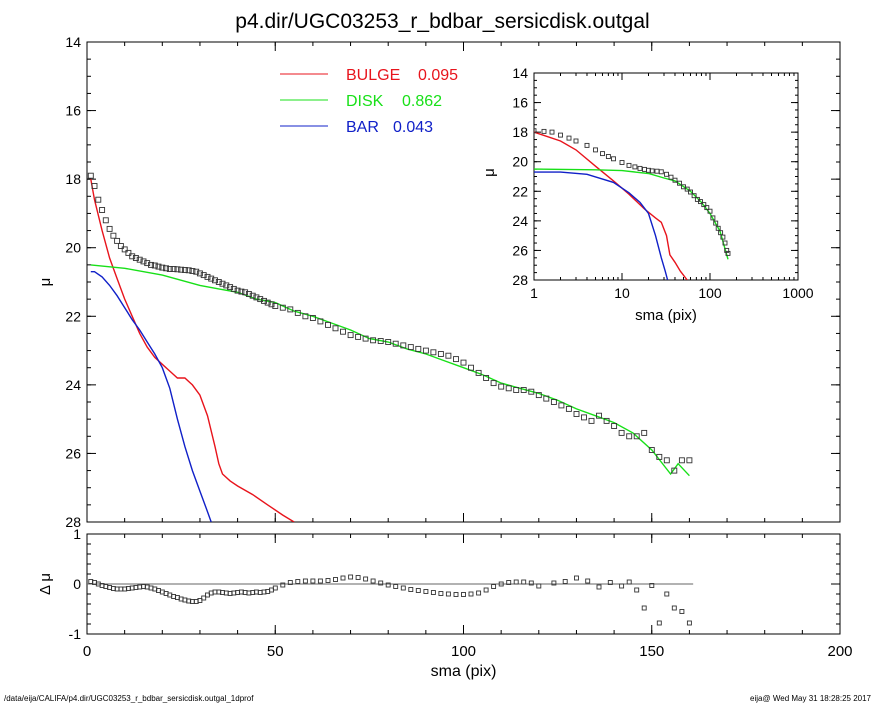 This screenshot has height=708, width=885. What do you see at coordinates (45, 584) in the screenshot?
I see `y-axis-label: Δ μ` at bounding box center [45, 584].